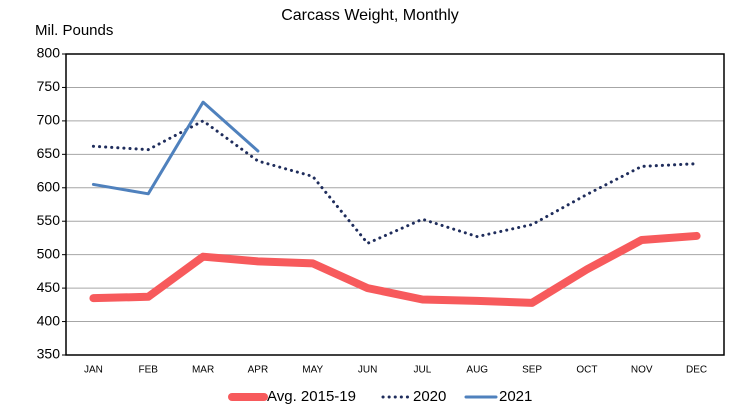 The image size is (731, 406). Describe the element at coordinates (429, 396) in the screenshot. I see `legend-label: 2020` at that location.